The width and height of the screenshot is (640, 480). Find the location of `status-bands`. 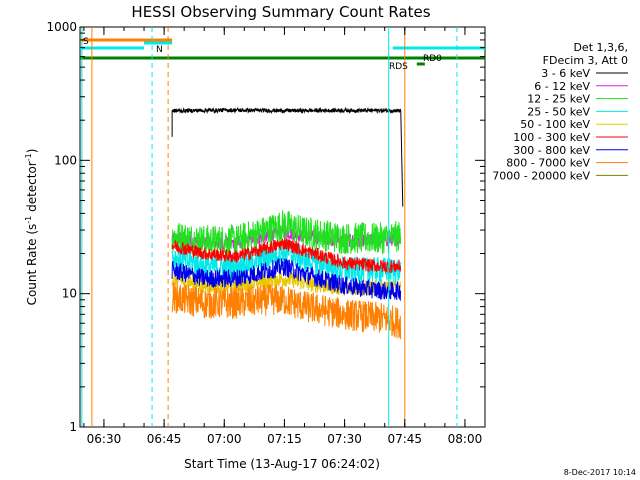

status-bands is located at coordinates (282, 52).